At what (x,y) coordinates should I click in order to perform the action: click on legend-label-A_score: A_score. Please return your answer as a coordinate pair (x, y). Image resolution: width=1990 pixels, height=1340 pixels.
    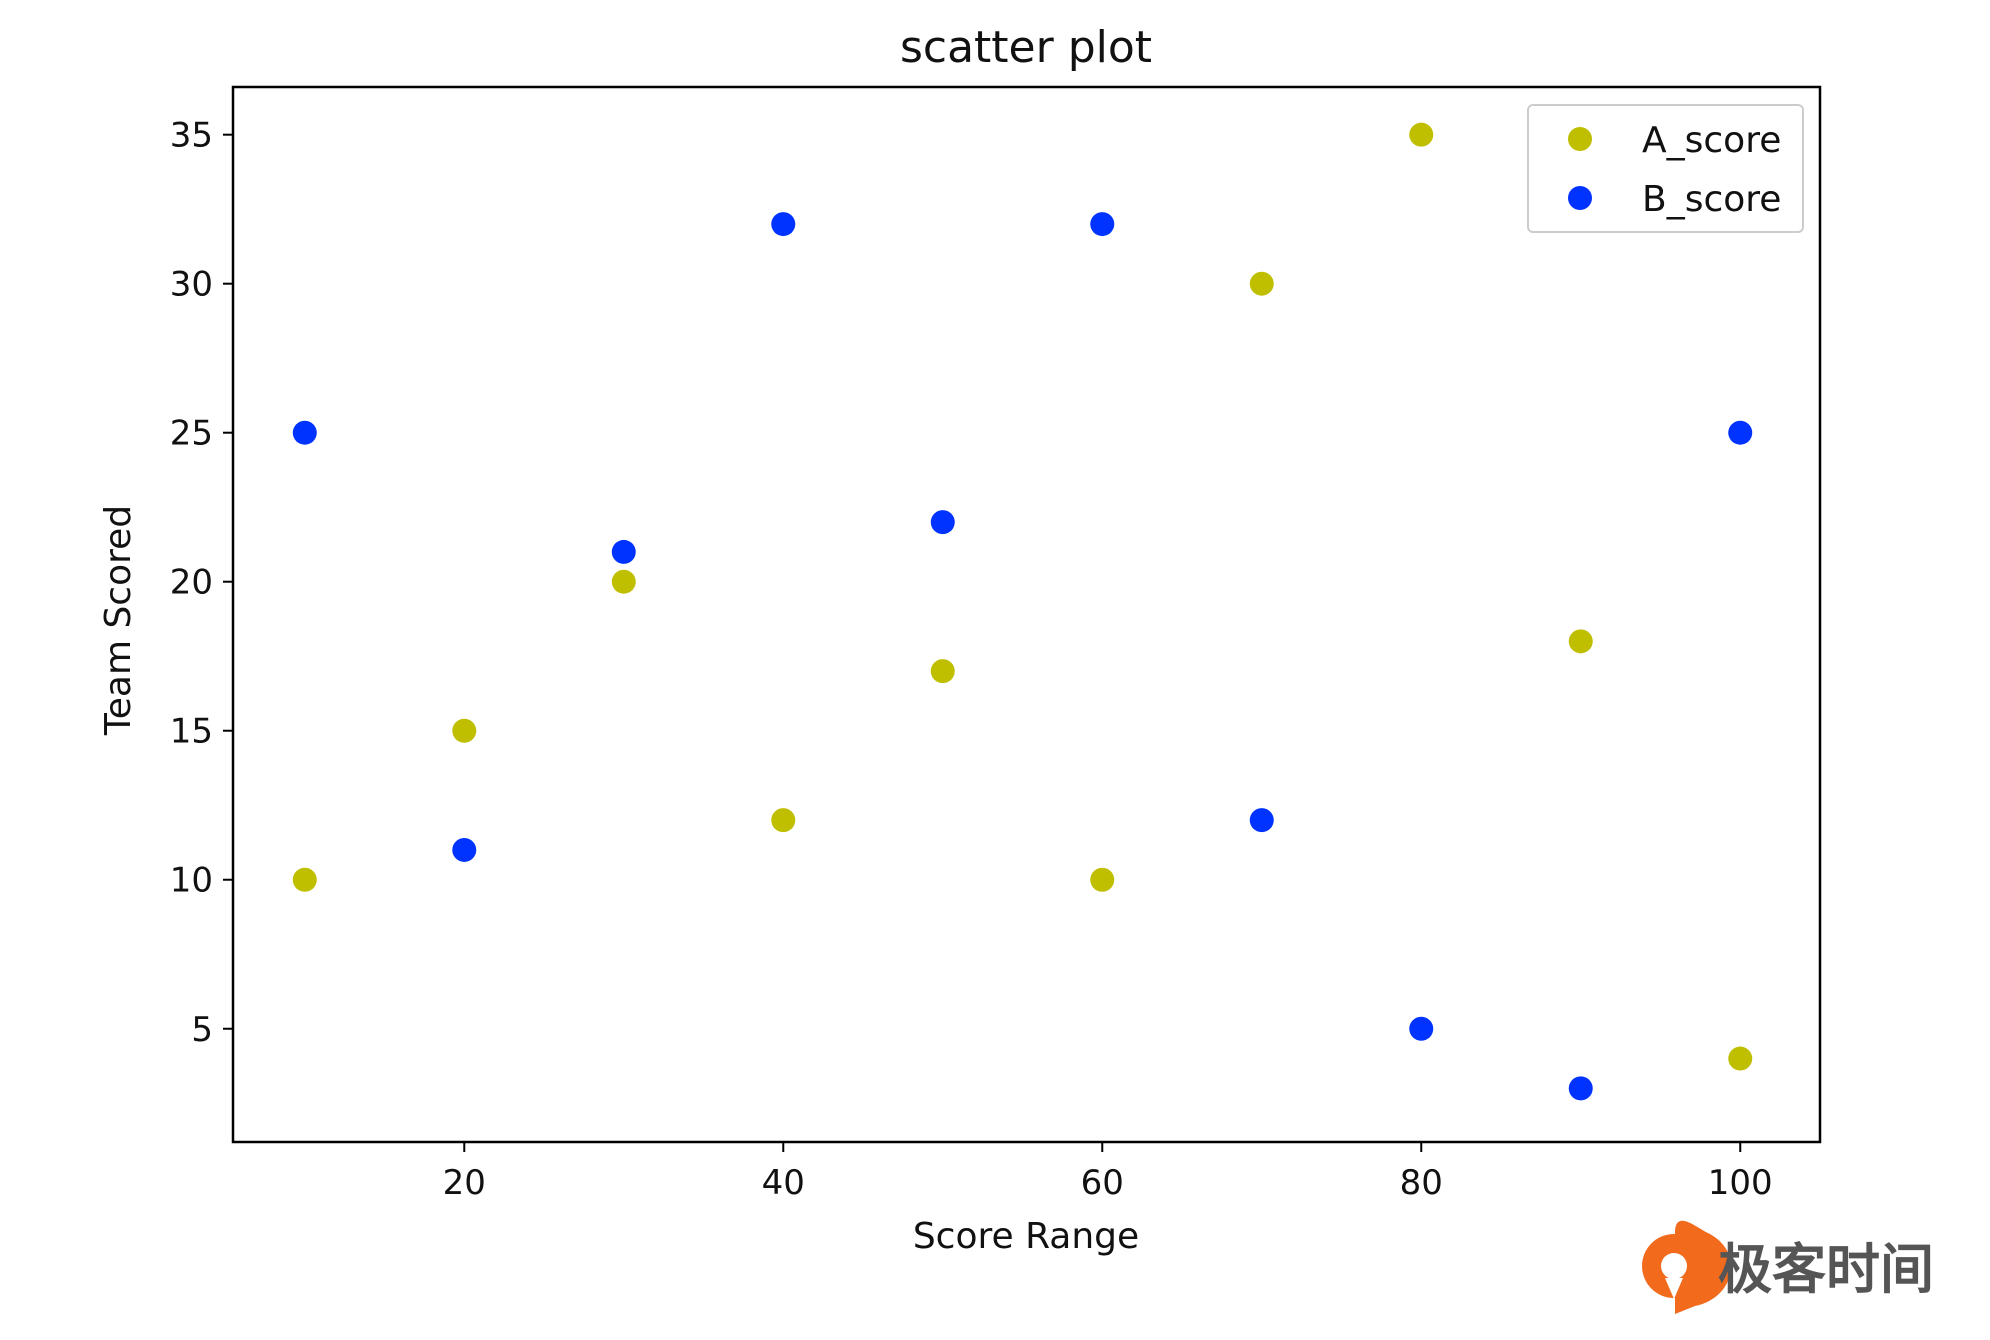
    Looking at the image, I should click on (1711, 140).